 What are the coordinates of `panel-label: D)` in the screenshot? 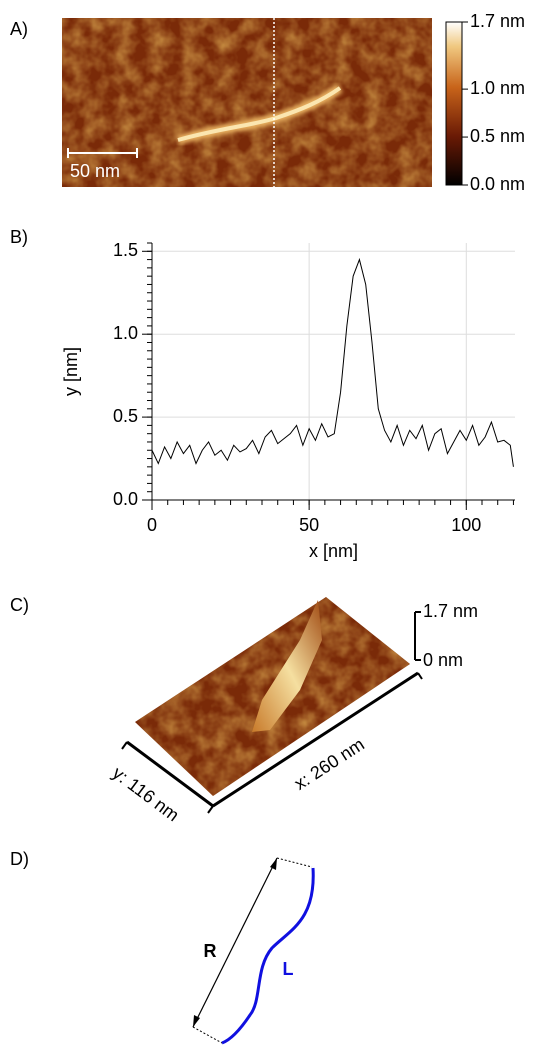 It's located at (19, 859).